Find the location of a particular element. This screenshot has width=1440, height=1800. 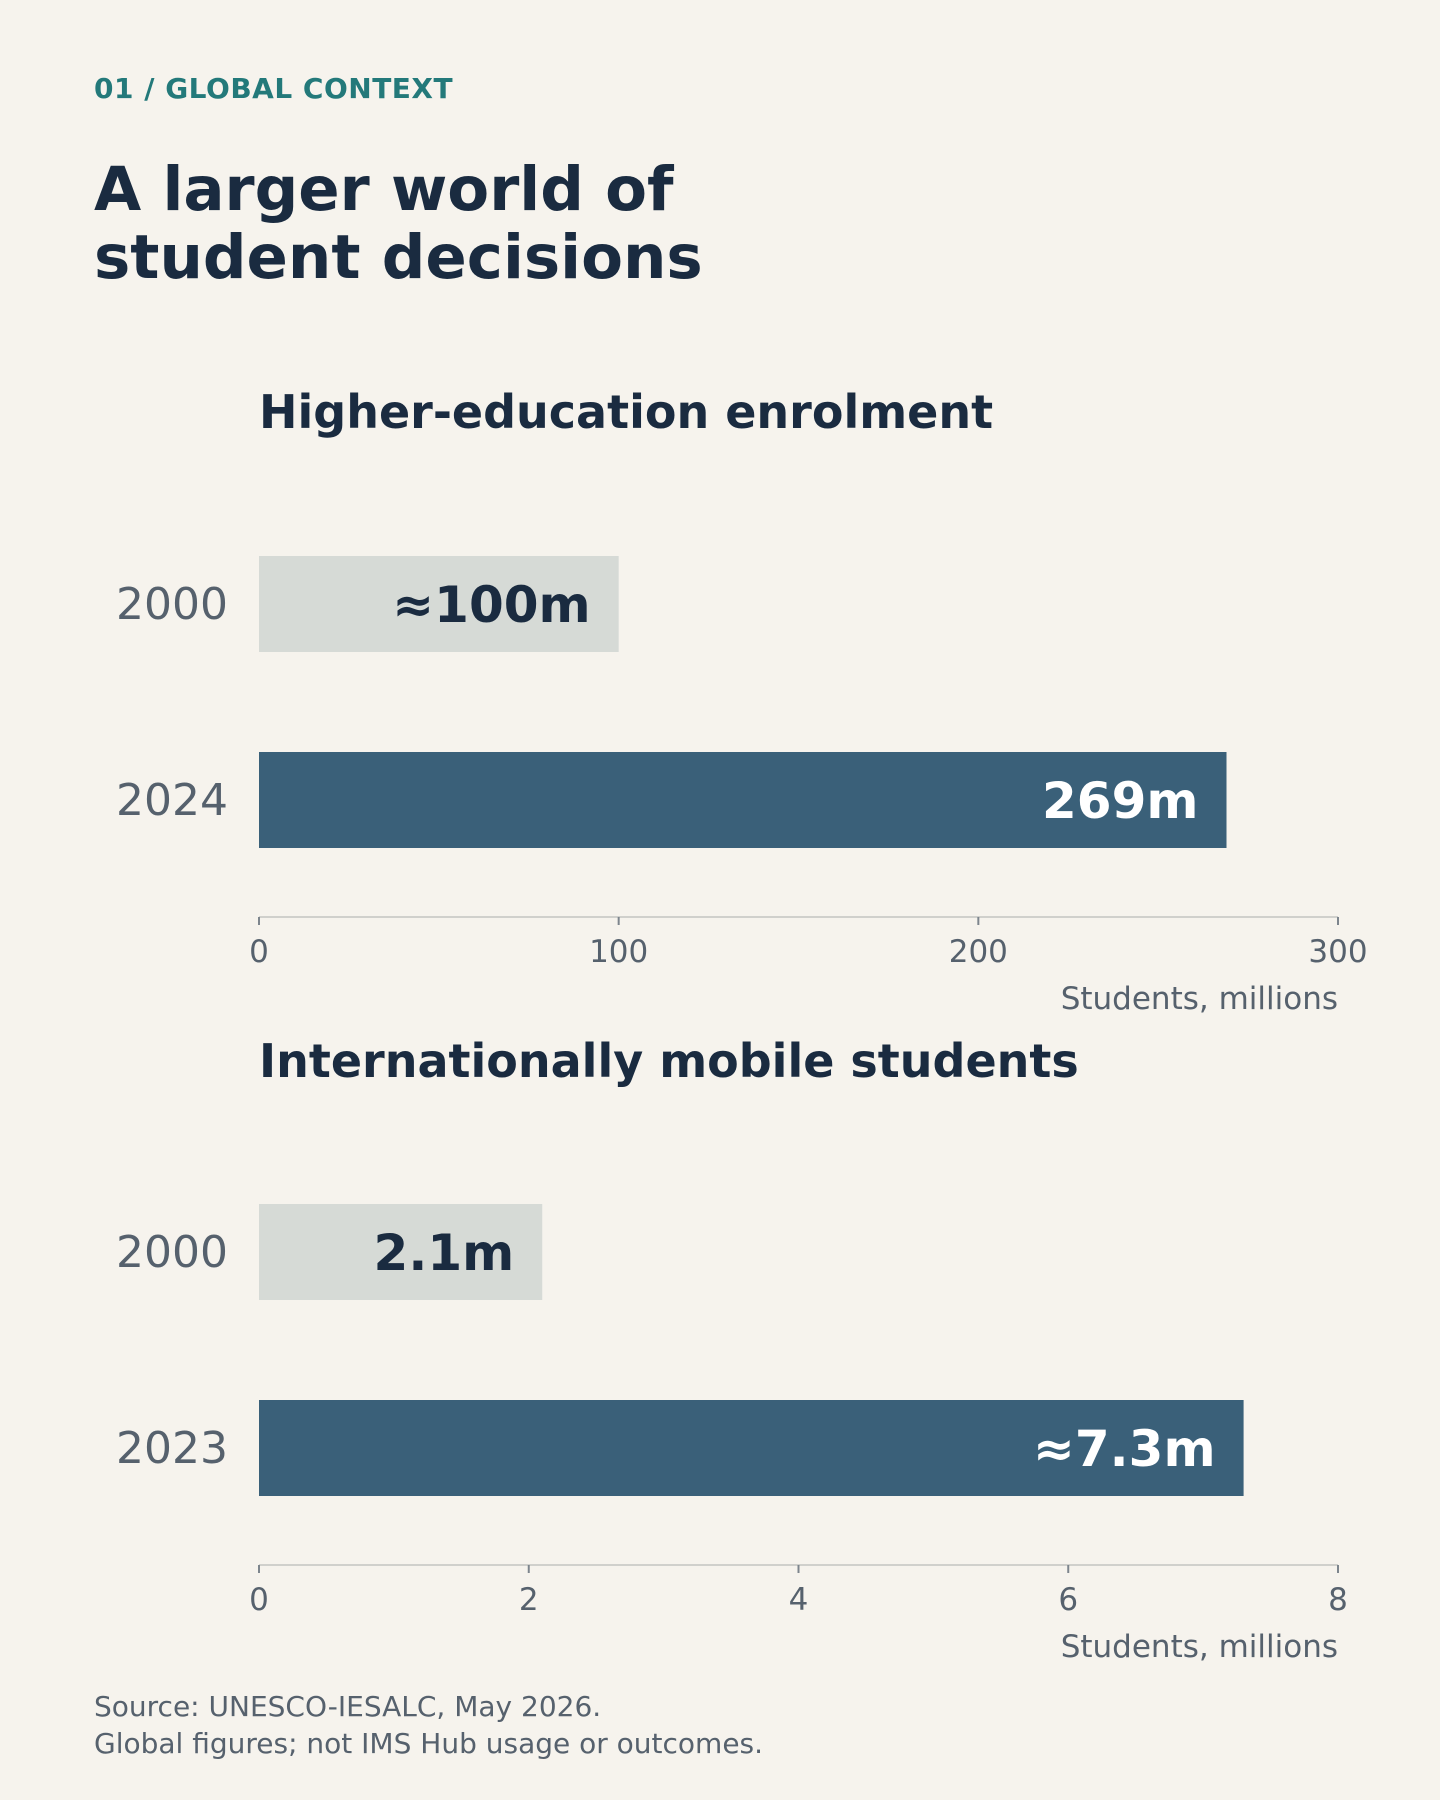

section-eyebrow: 01 / GLOBAL CONTEXT is located at coordinates (274, 88).